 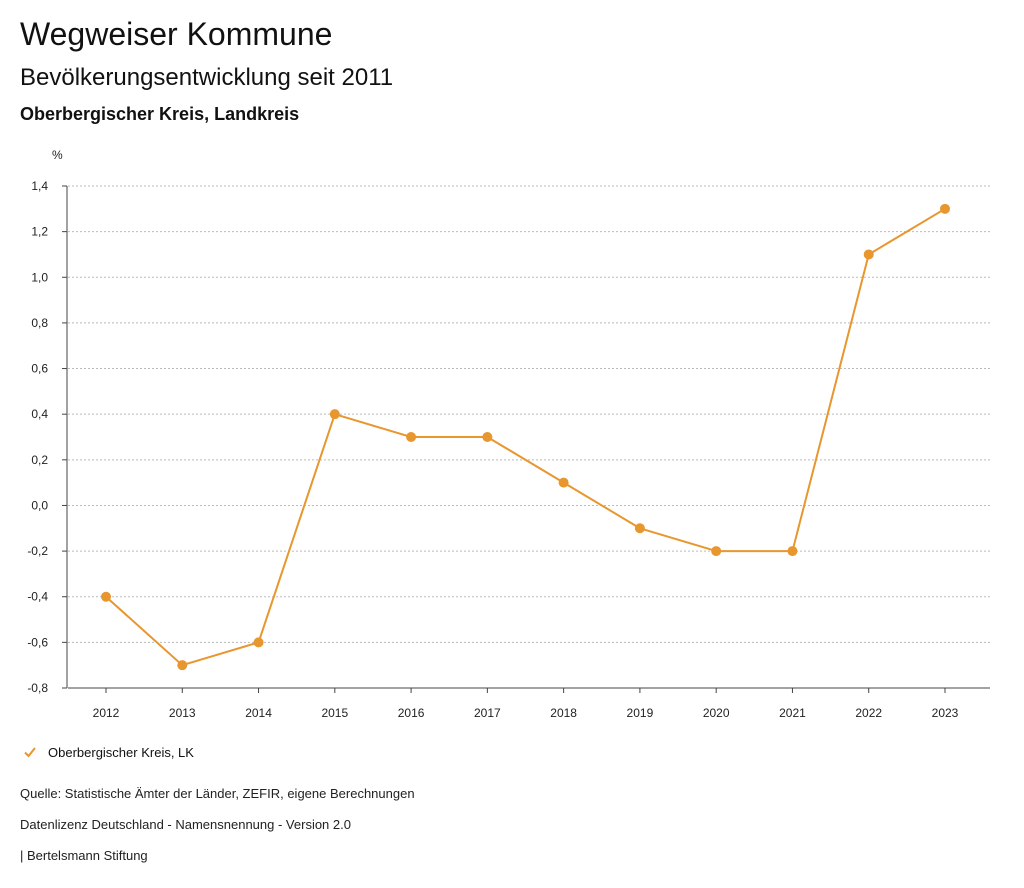 What do you see at coordinates (160, 114) in the screenshot?
I see `region-label: Oberbergischer Kreis, Landkreis` at bounding box center [160, 114].